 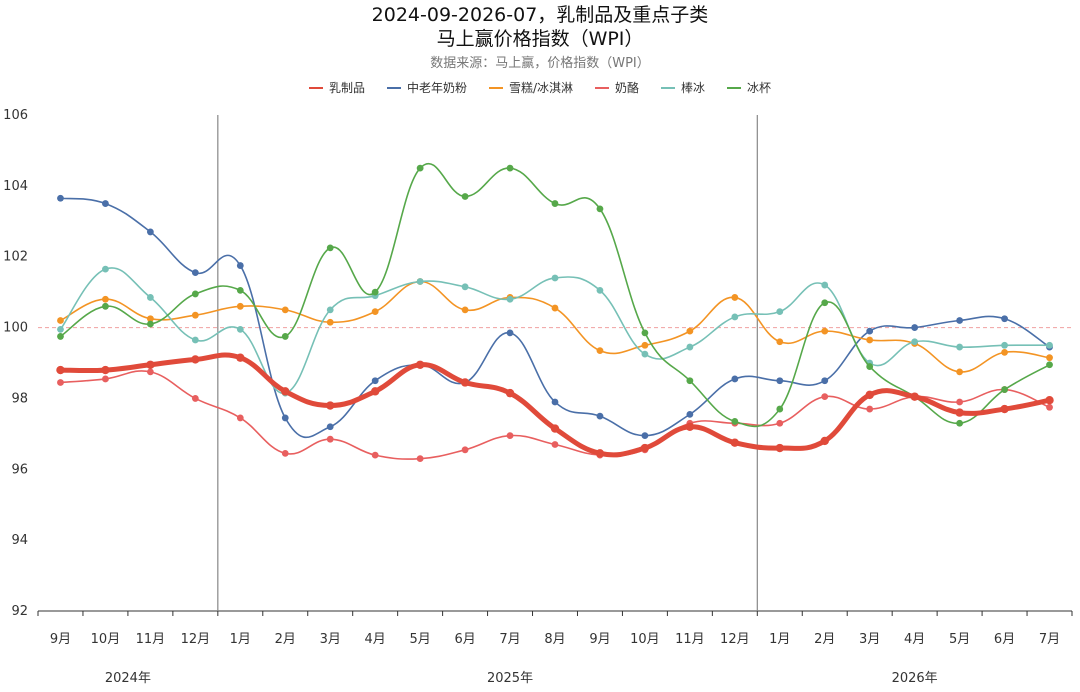 I want to click on x-tick-label: 4月, so click(x=914, y=639).